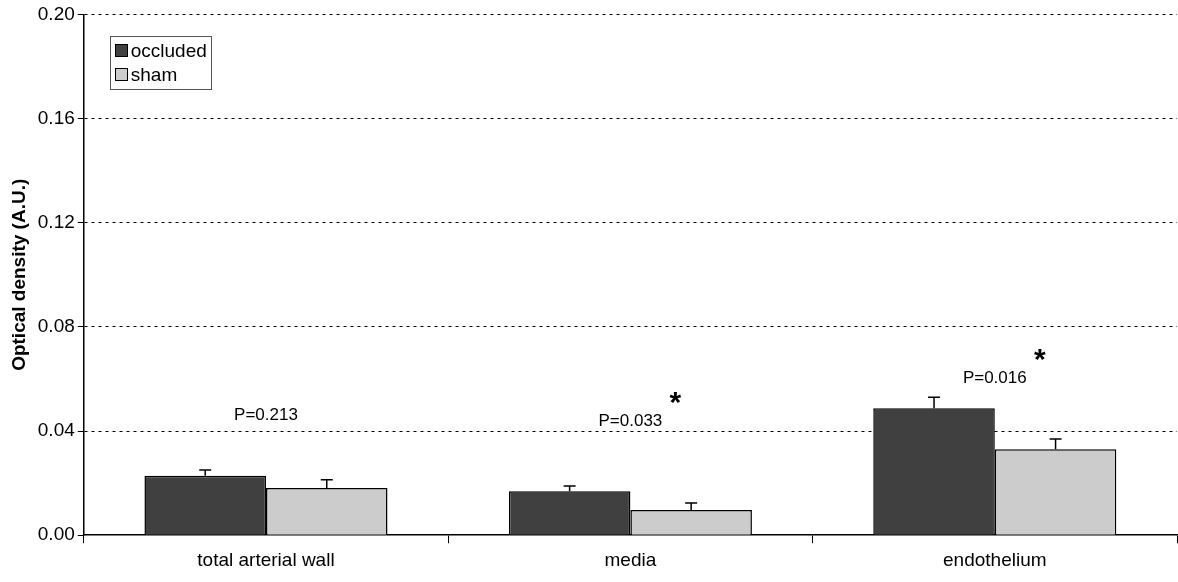  What do you see at coordinates (56, 221) in the screenshot?
I see `y-tick-label: 0.12` at bounding box center [56, 221].